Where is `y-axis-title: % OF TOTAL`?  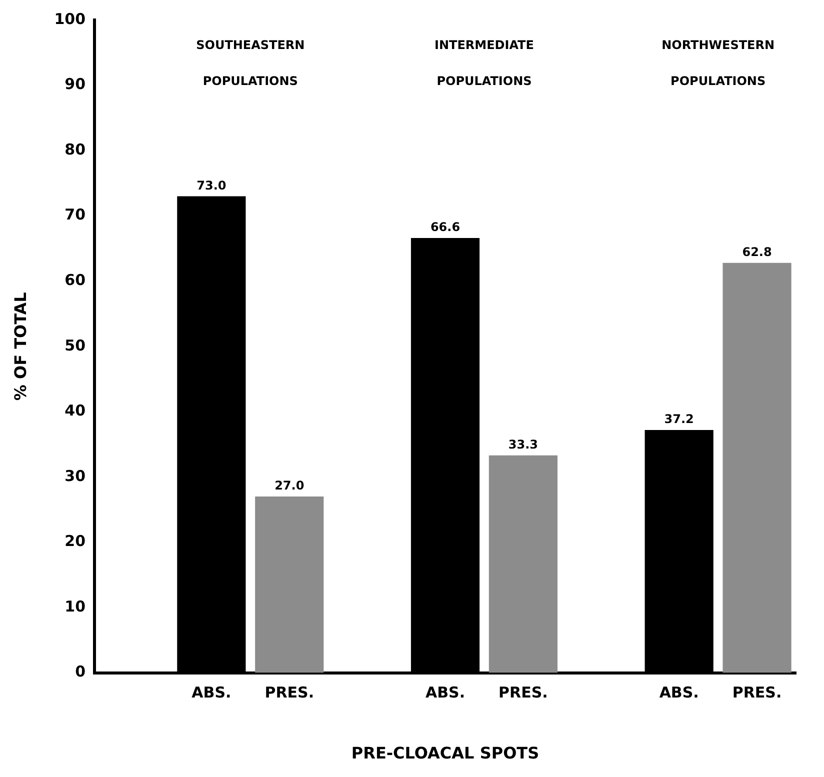 y-axis-title: % OF TOTAL is located at coordinates (20, 346).